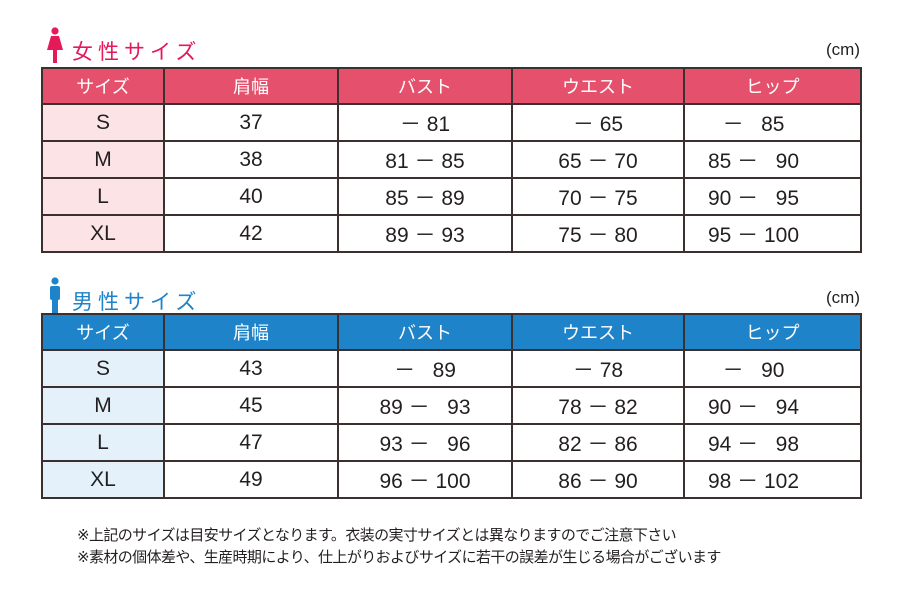 The image size is (900, 590). I want to click on bust-cell: 96 － 100, so click(425, 479).